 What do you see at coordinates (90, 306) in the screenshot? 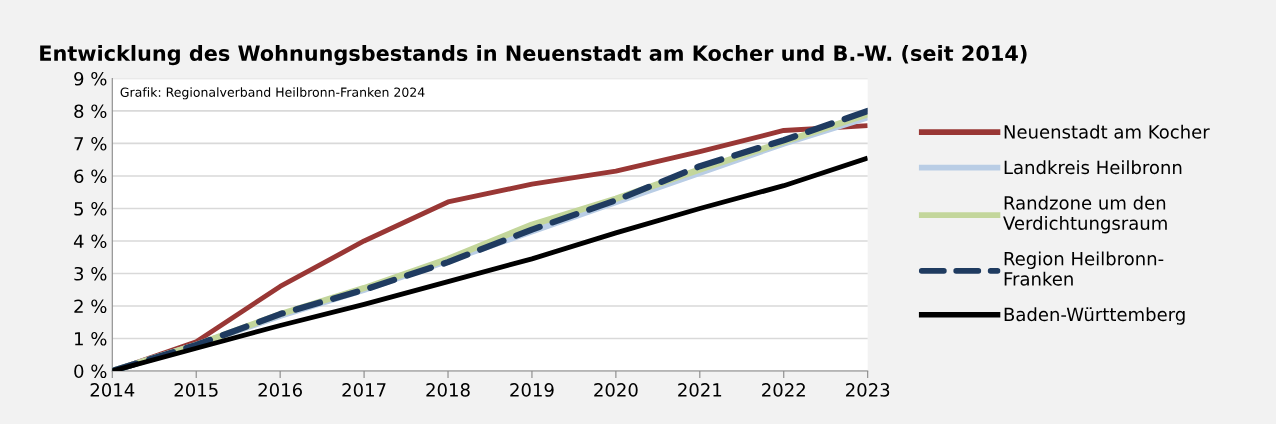
I see `y-tick-label: 2 %` at bounding box center [90, 306].